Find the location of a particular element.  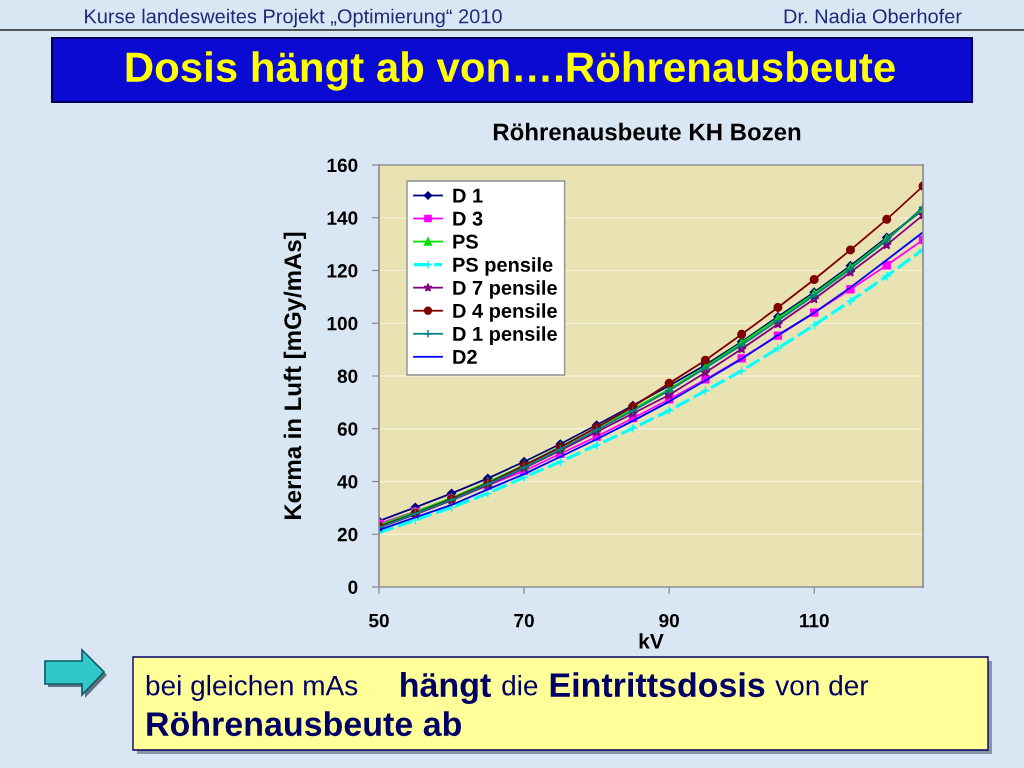

text: hängt is located at coordinates (446, 688).